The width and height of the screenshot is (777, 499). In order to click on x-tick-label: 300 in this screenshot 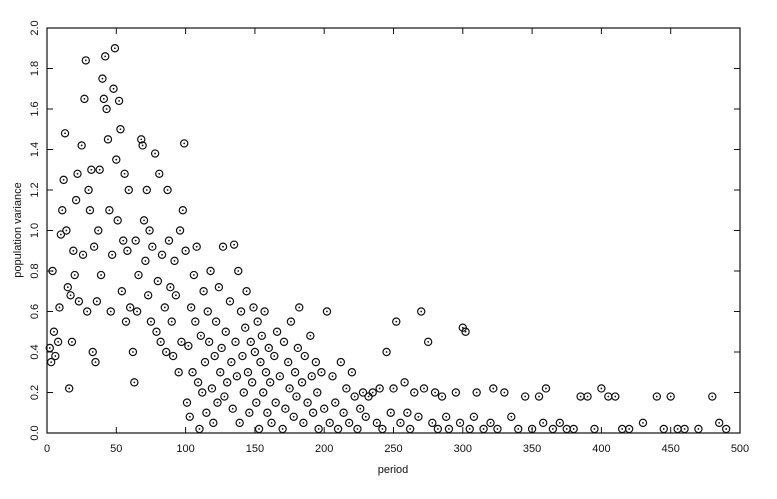, I will do `click(463, 449)`.